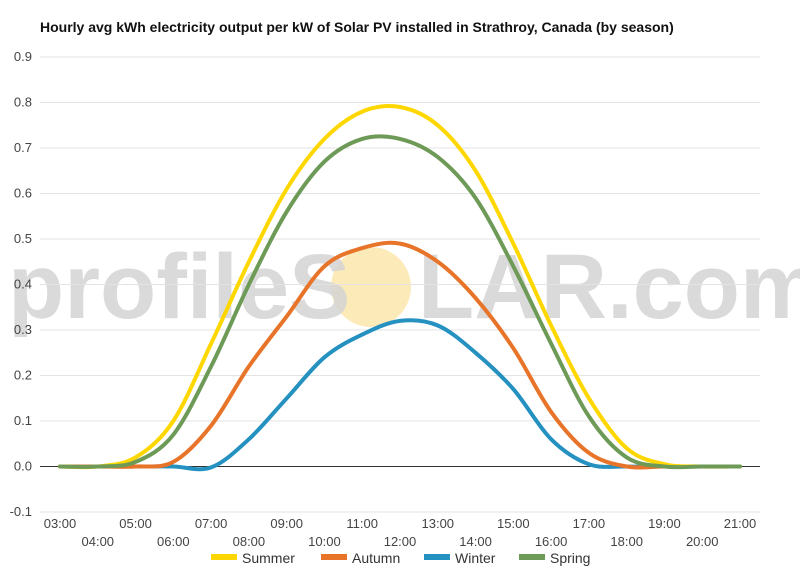 The height and width of the screenshot is (570, 800). Describe the element at coordinates (135, 523) in the screenshot. I see `x-tick-label: 05:00` at that location.